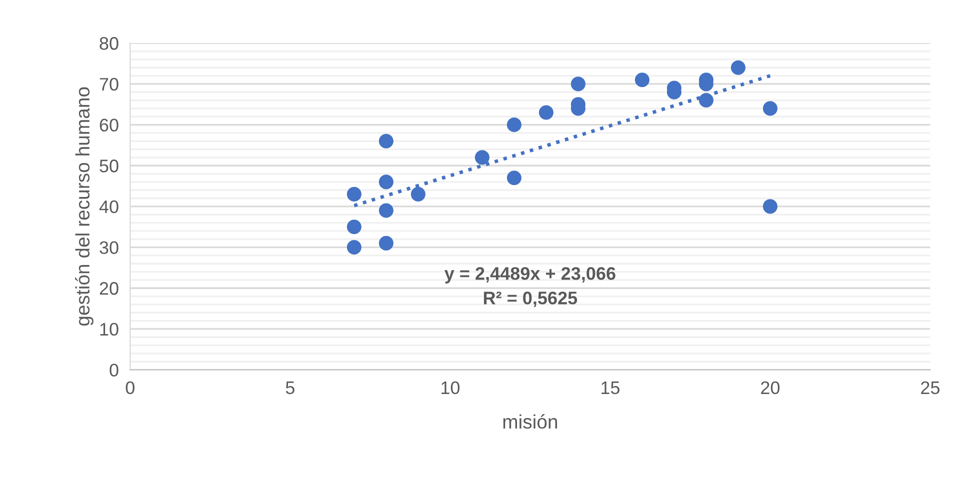  Describe the element at coordinates (290, 388) in the screenshot. I see `x-tick-label: 5` at that location.